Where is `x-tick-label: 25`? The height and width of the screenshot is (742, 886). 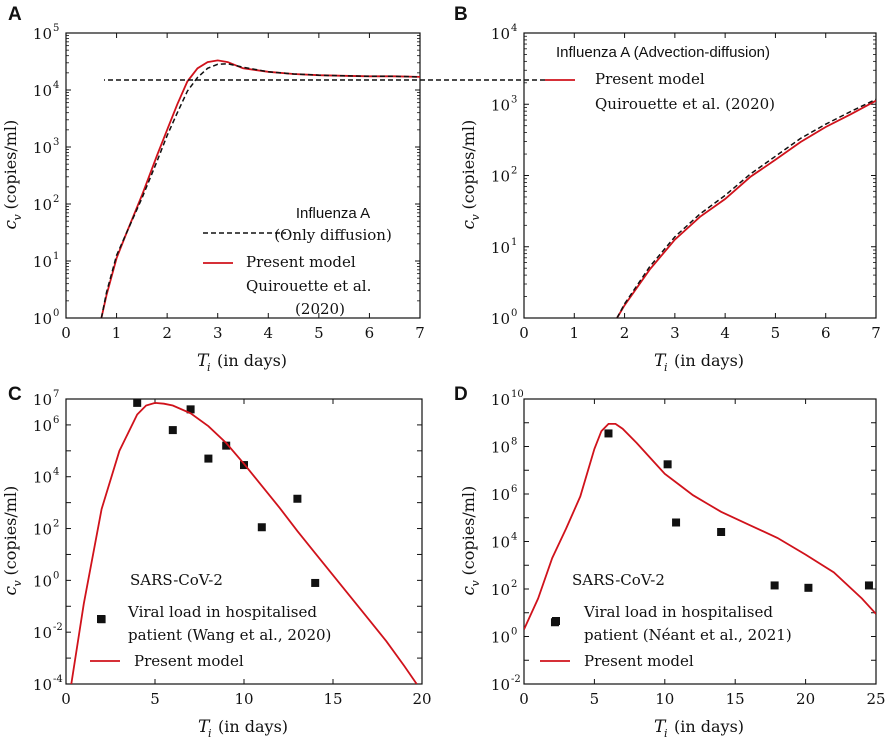 x-tick-label: 25 is located at coordinates (875, 699).